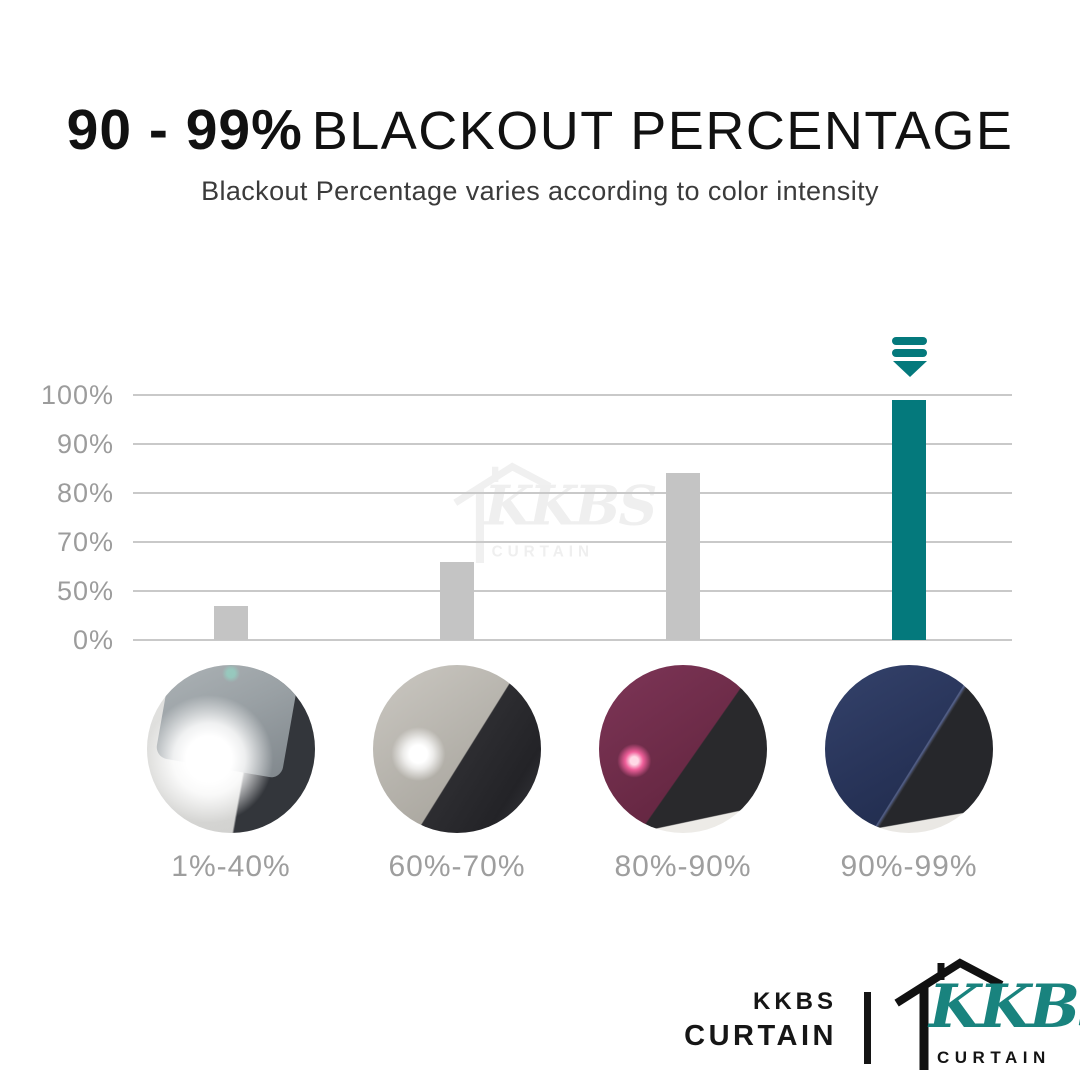  What do you see at coordinates (570, 506) in the screenshot?
I see `watermark-script-text: KKBS` at bounding box center [570, 506].